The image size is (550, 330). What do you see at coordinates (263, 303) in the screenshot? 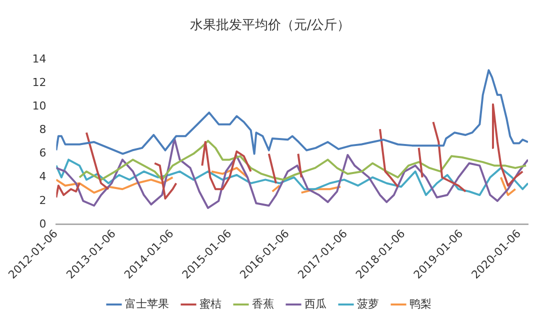
I see `legend-label: 香蕉` at bounding box center [263, 303].